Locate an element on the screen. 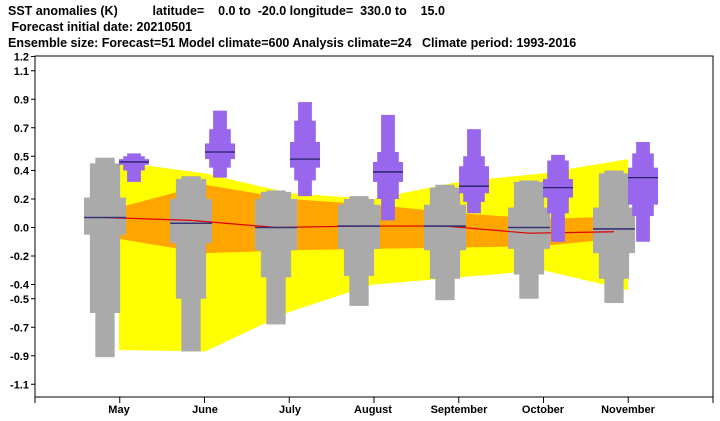 Image resolution: width=720 pixels, height=421 pixels. x-tick-label: May is located at coordinates (119, 410).